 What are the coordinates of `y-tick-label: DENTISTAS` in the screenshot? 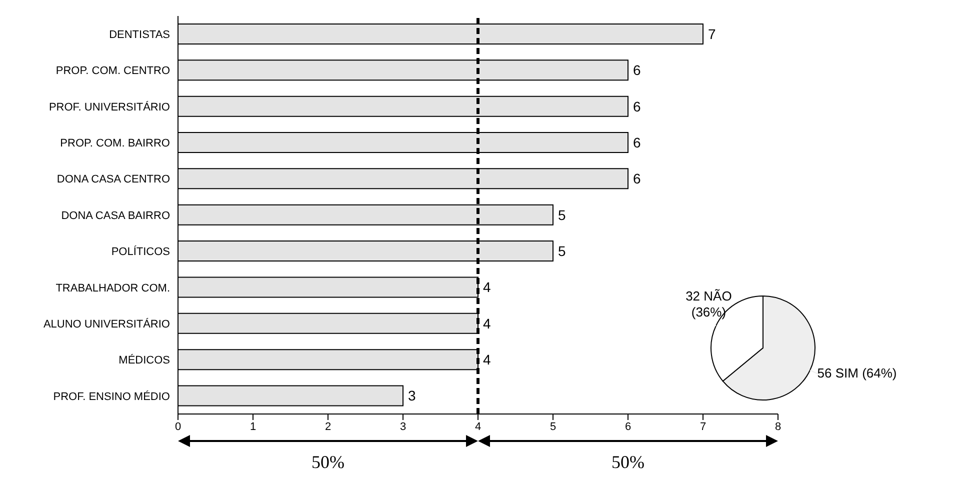 It's located at (139, 34).